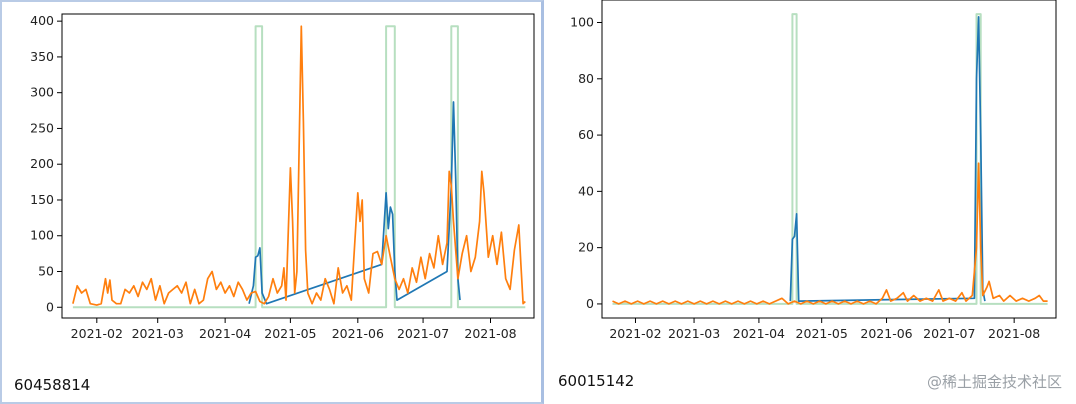  I want to click on y-tick-label: 250, so click(42, 127).